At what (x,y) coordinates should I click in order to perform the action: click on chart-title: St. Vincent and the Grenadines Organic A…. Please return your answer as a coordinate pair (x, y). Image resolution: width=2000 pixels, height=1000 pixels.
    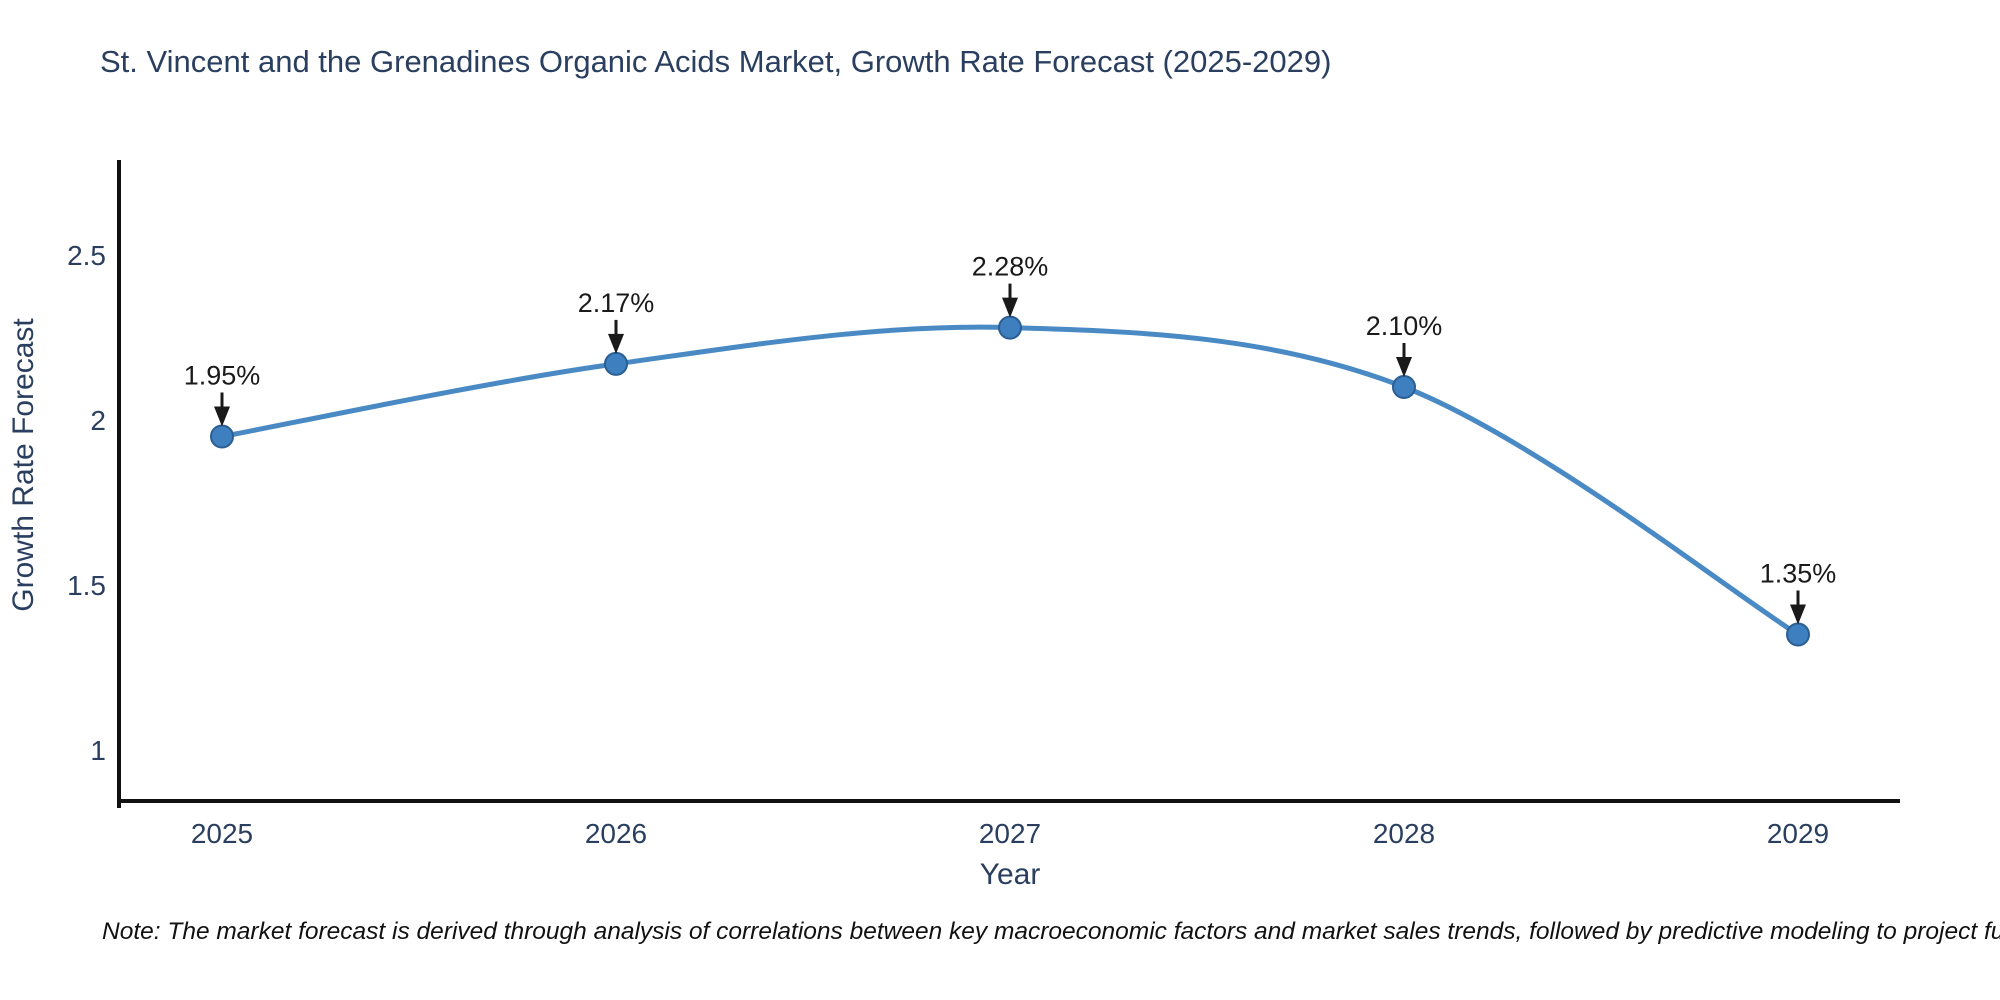
    Looking at the image, I should click on (716, 61).